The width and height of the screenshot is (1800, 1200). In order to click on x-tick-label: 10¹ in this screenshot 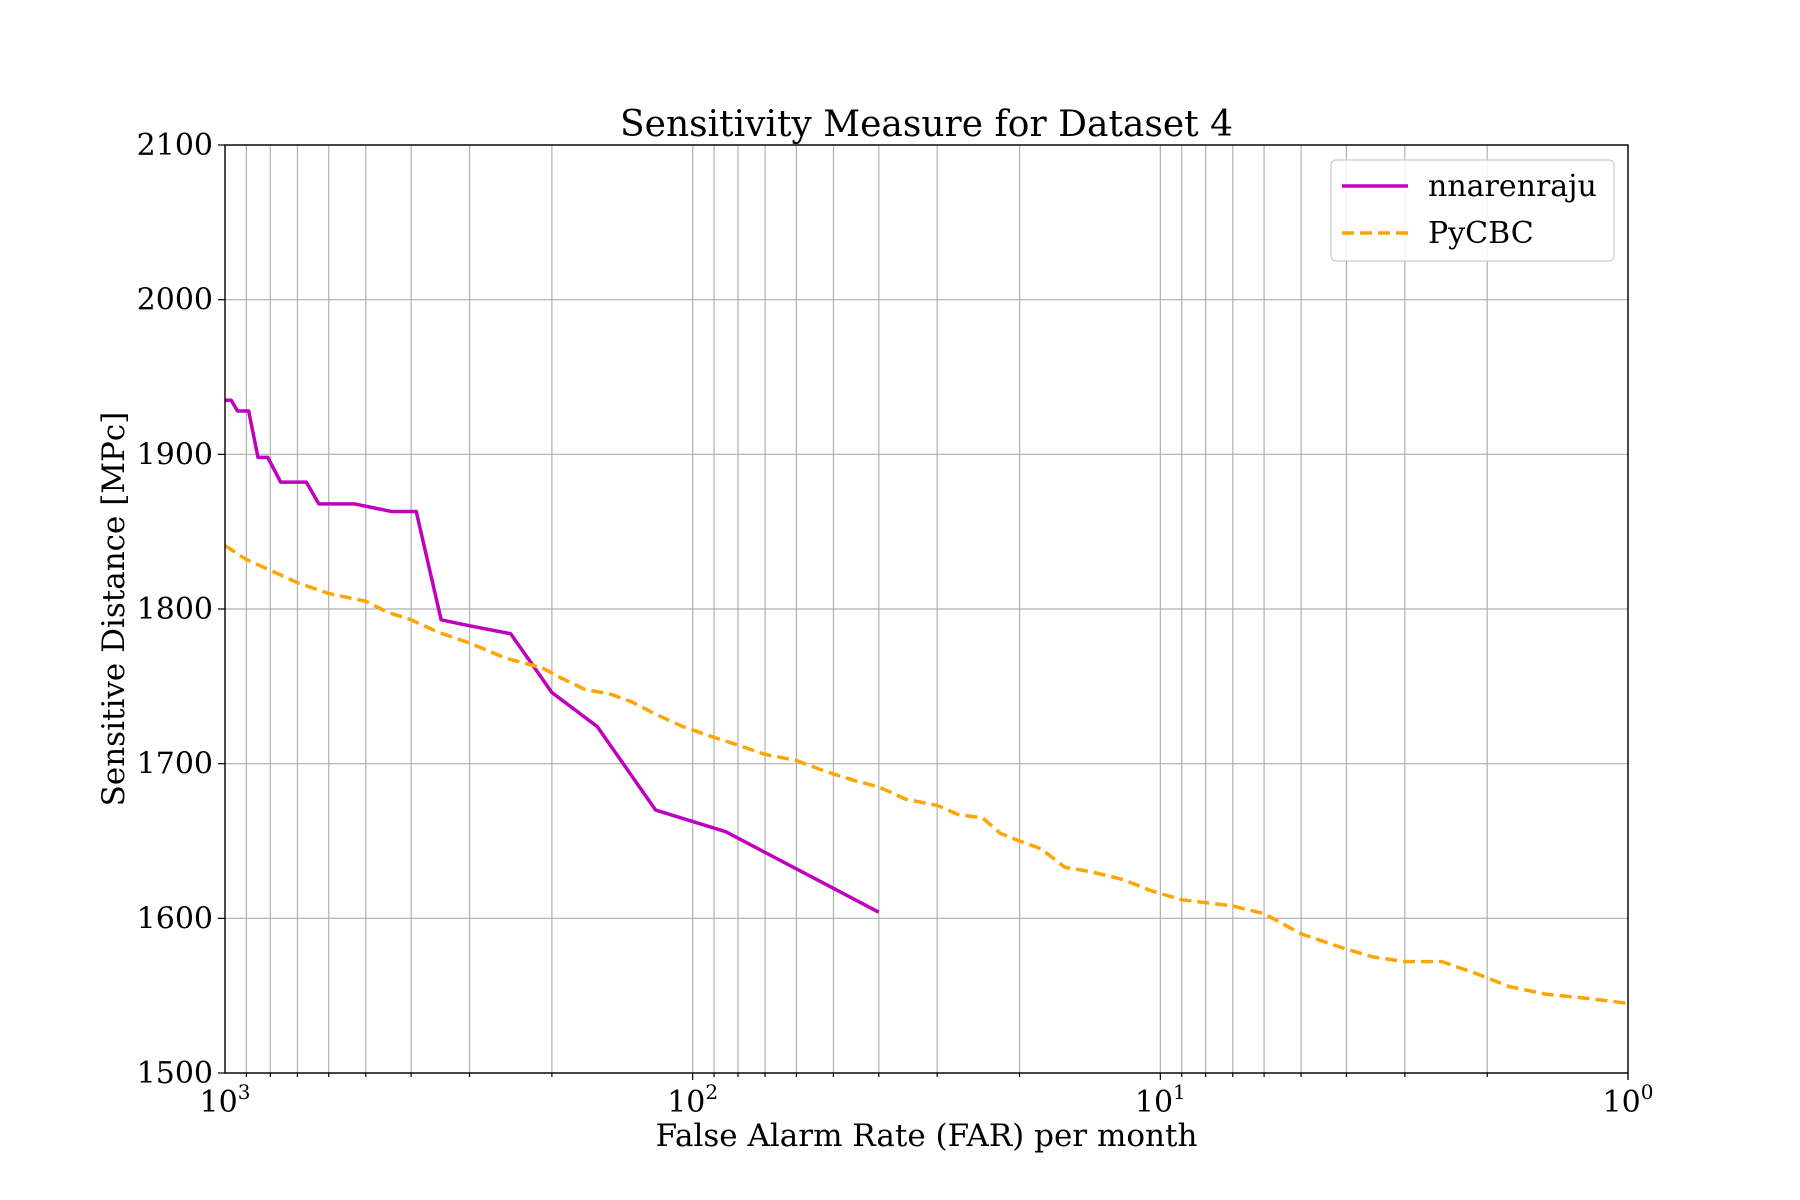, I will do `click(1160, 1100)`.